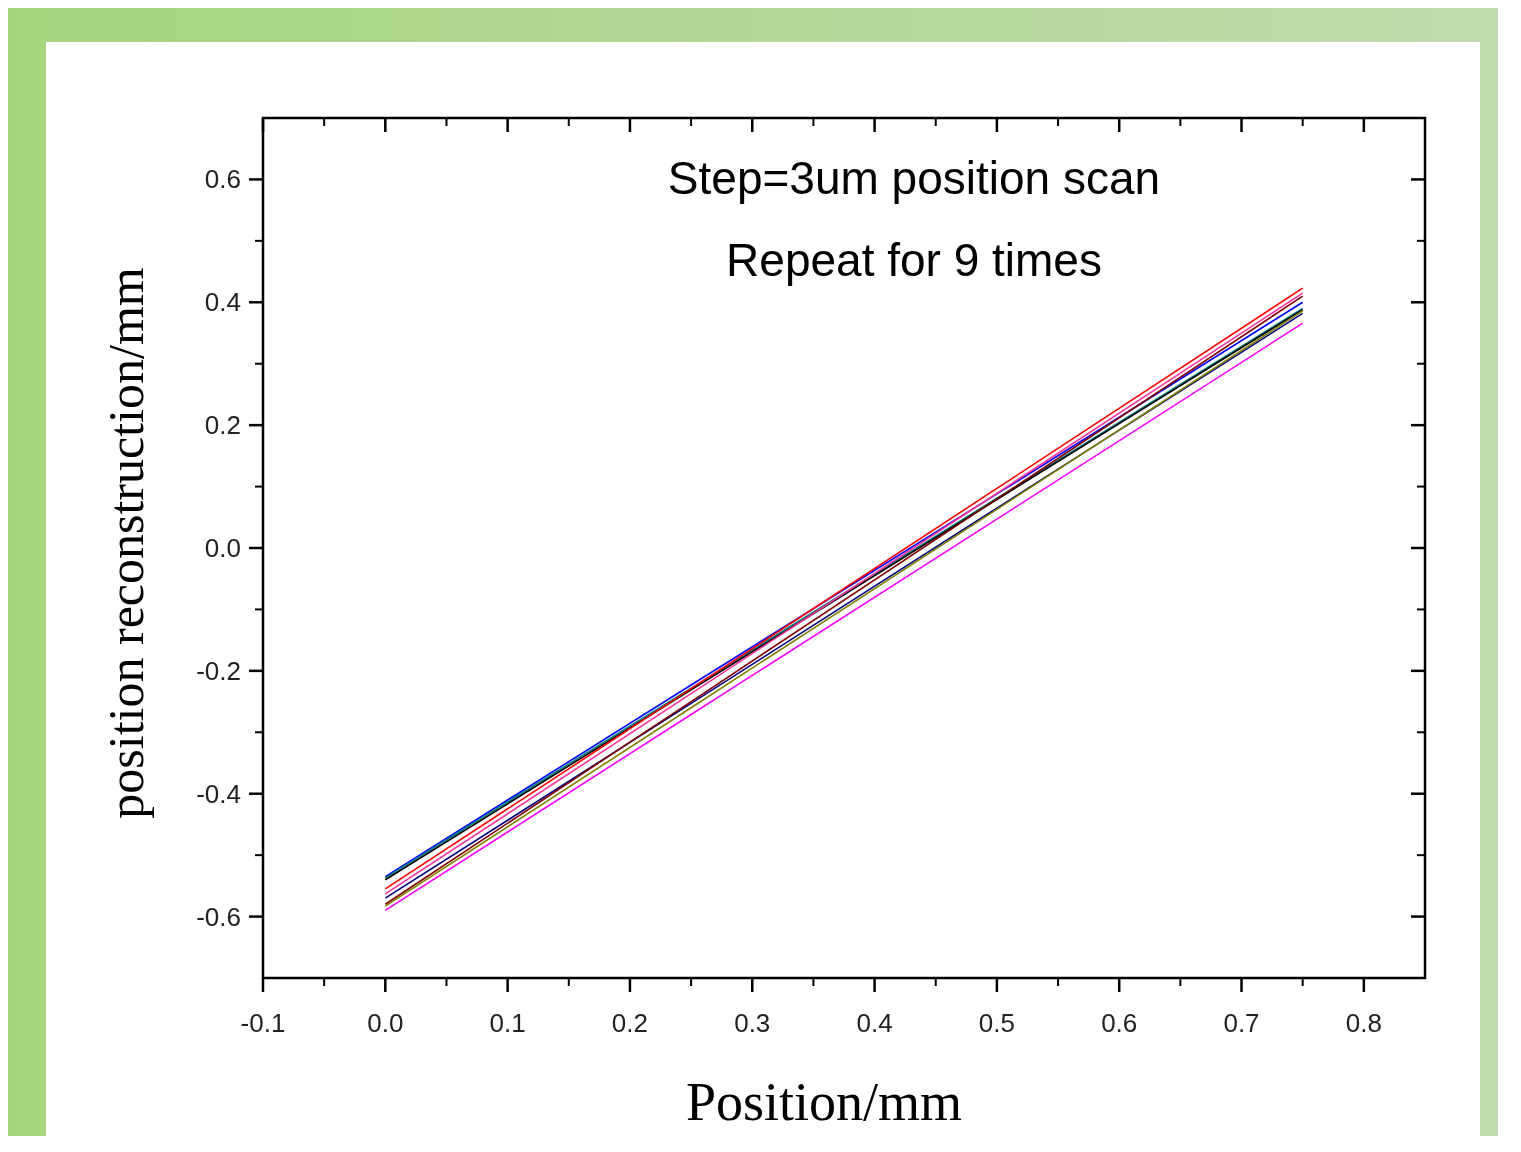 The height and width of the screenshot is (1152, 1521). Describe the element at coordinates (630, 1023) in the screenshot. I see `x-tick-label: 0.2` at that location.